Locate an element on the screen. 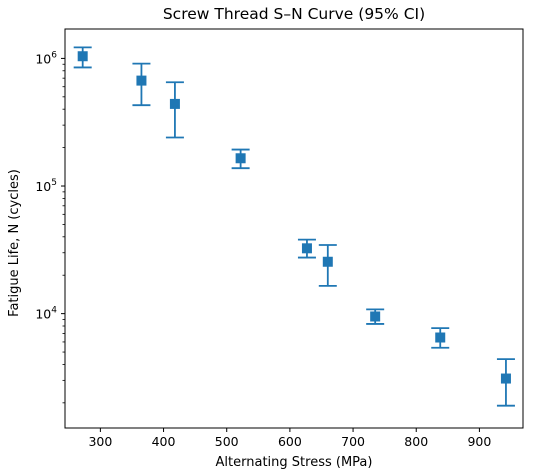  y-tick-label: 10⁴ is located at coordinates (46, 314).